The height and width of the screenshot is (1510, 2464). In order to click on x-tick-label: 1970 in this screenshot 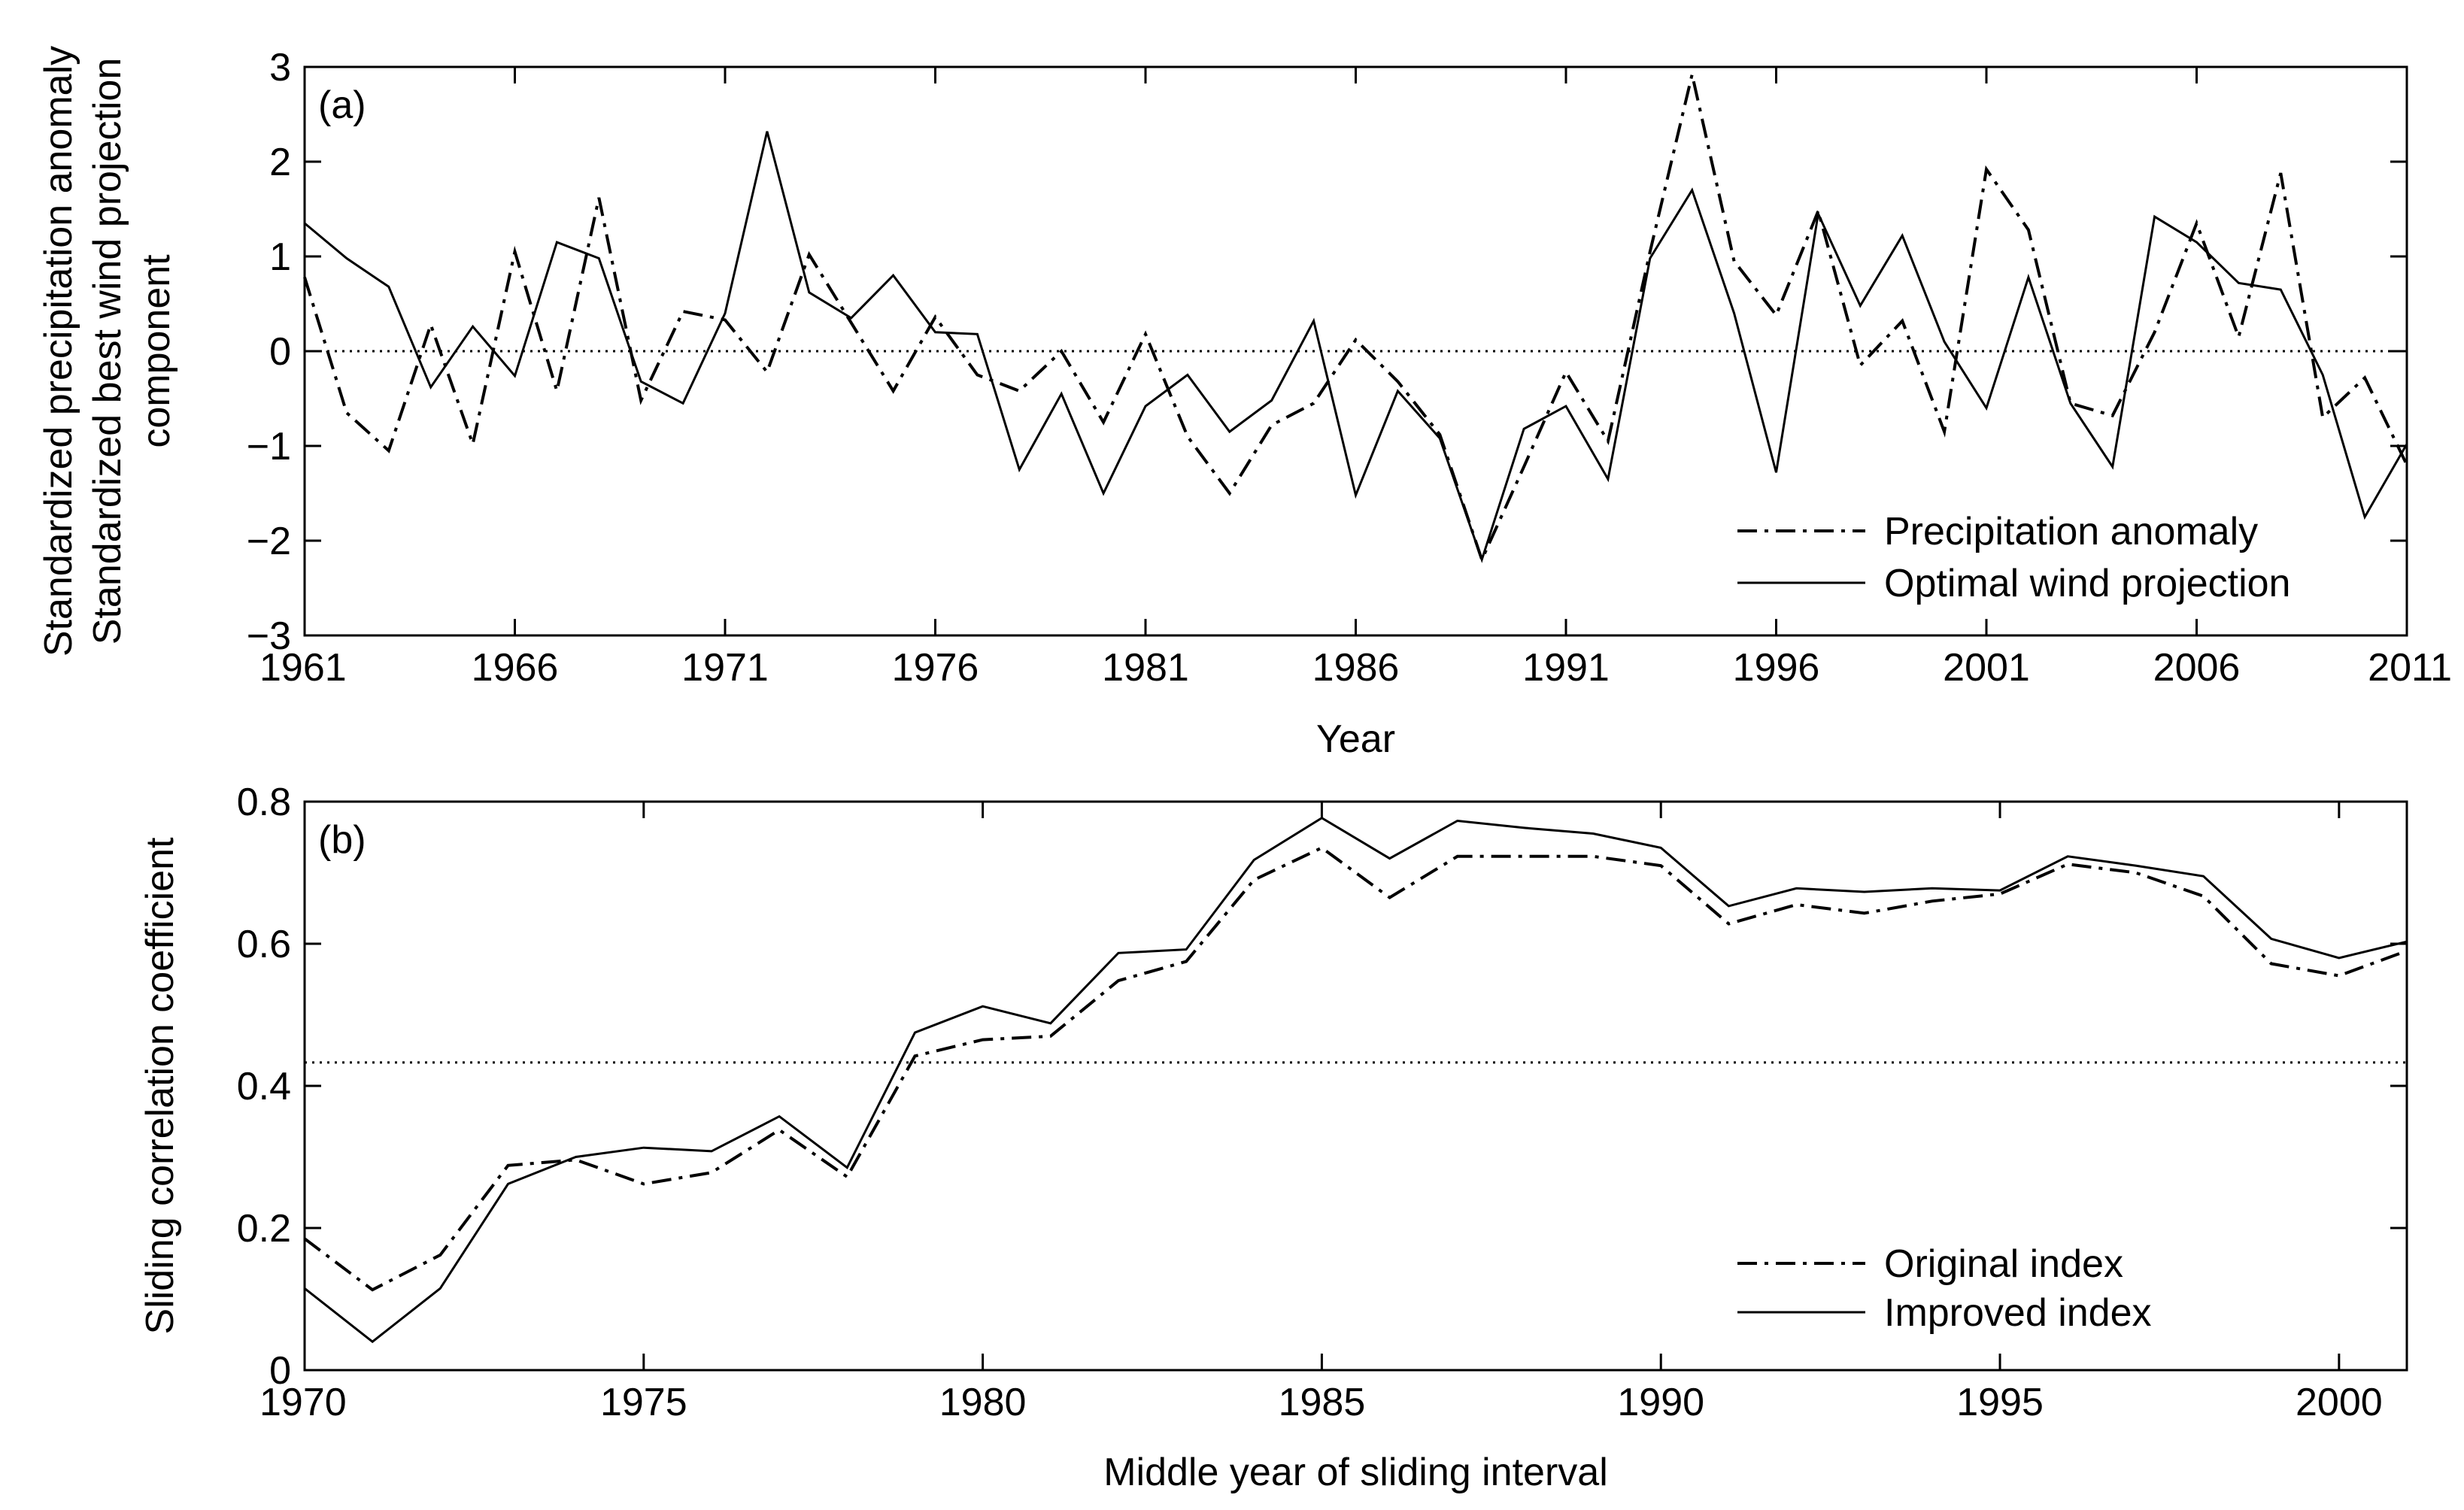, I will do `click(303, 1402)`.